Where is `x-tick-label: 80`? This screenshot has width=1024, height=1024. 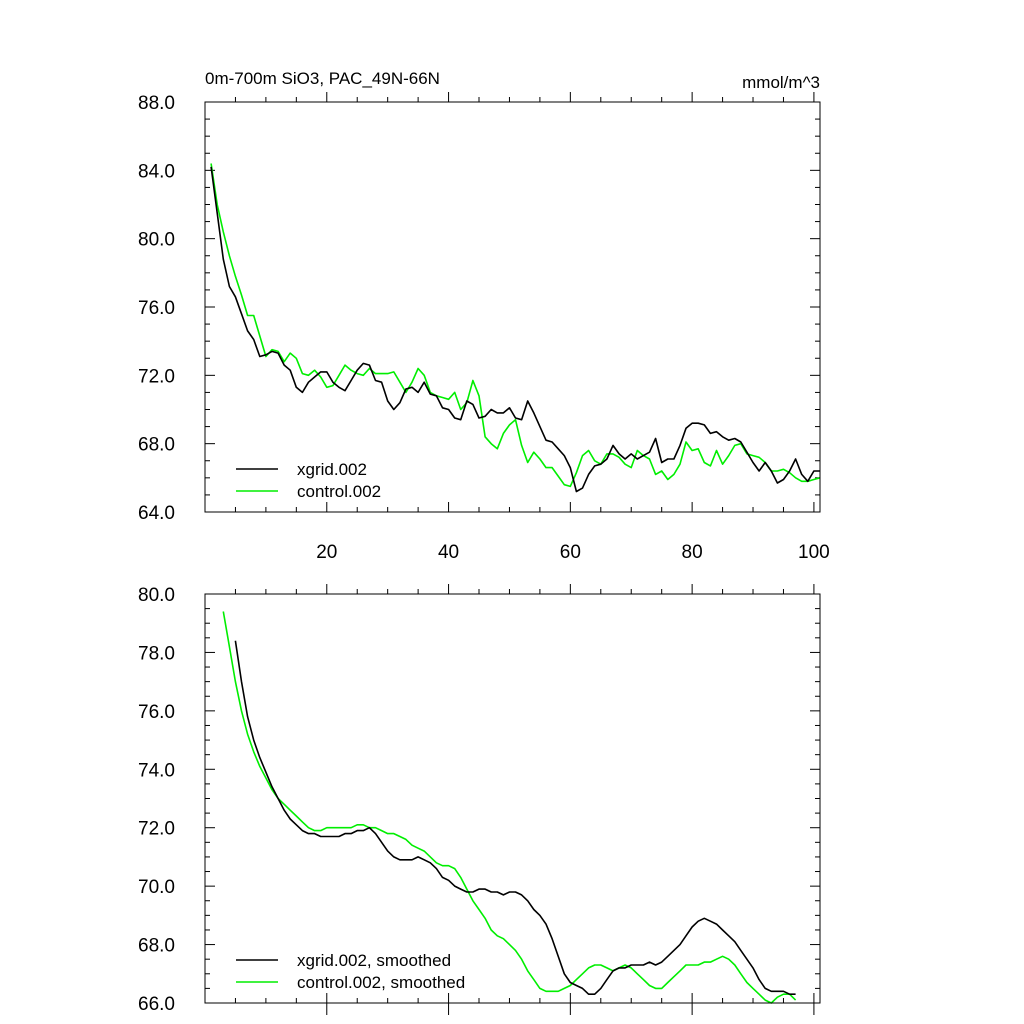
x-tick-label: 80 is located at coordinates (692, 552).